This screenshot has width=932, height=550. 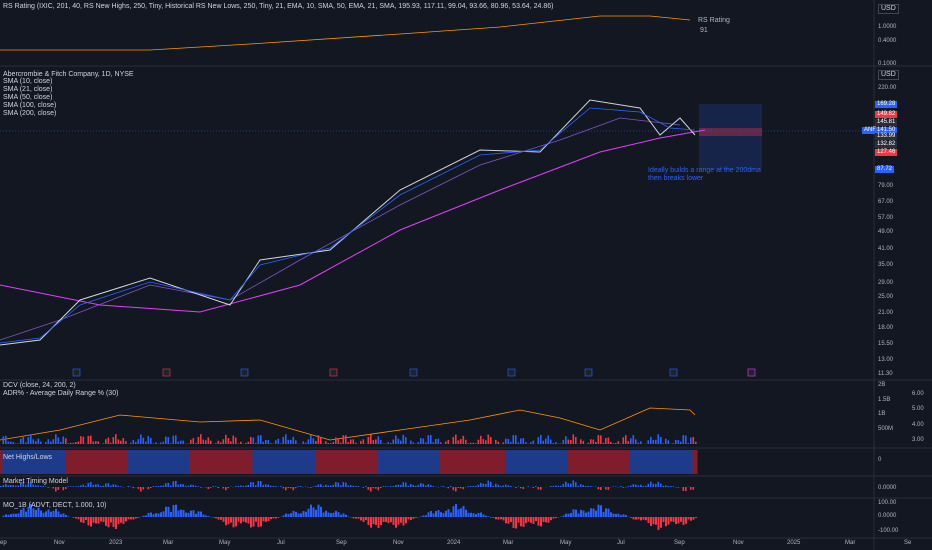 I want to click on axis-label: 49.00, so click(x=886, y=232).